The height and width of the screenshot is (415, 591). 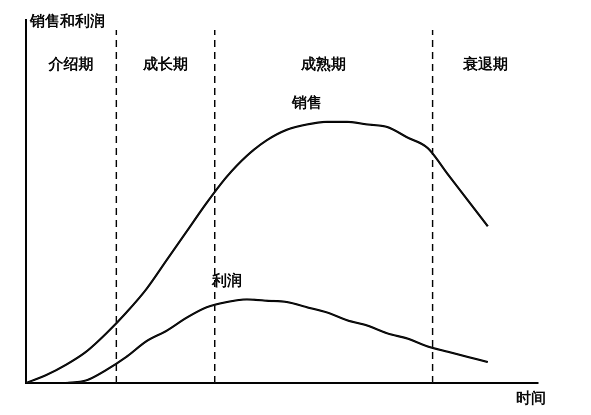 I want to click on text: 成熟期, so click(x=323, y=63).